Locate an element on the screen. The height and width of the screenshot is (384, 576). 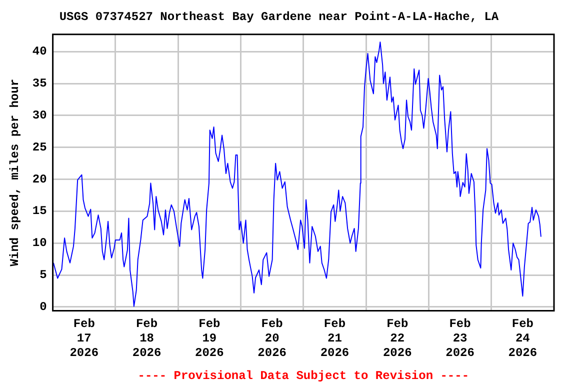
y-tick-label: 25 is located at coordinates (39, 147).